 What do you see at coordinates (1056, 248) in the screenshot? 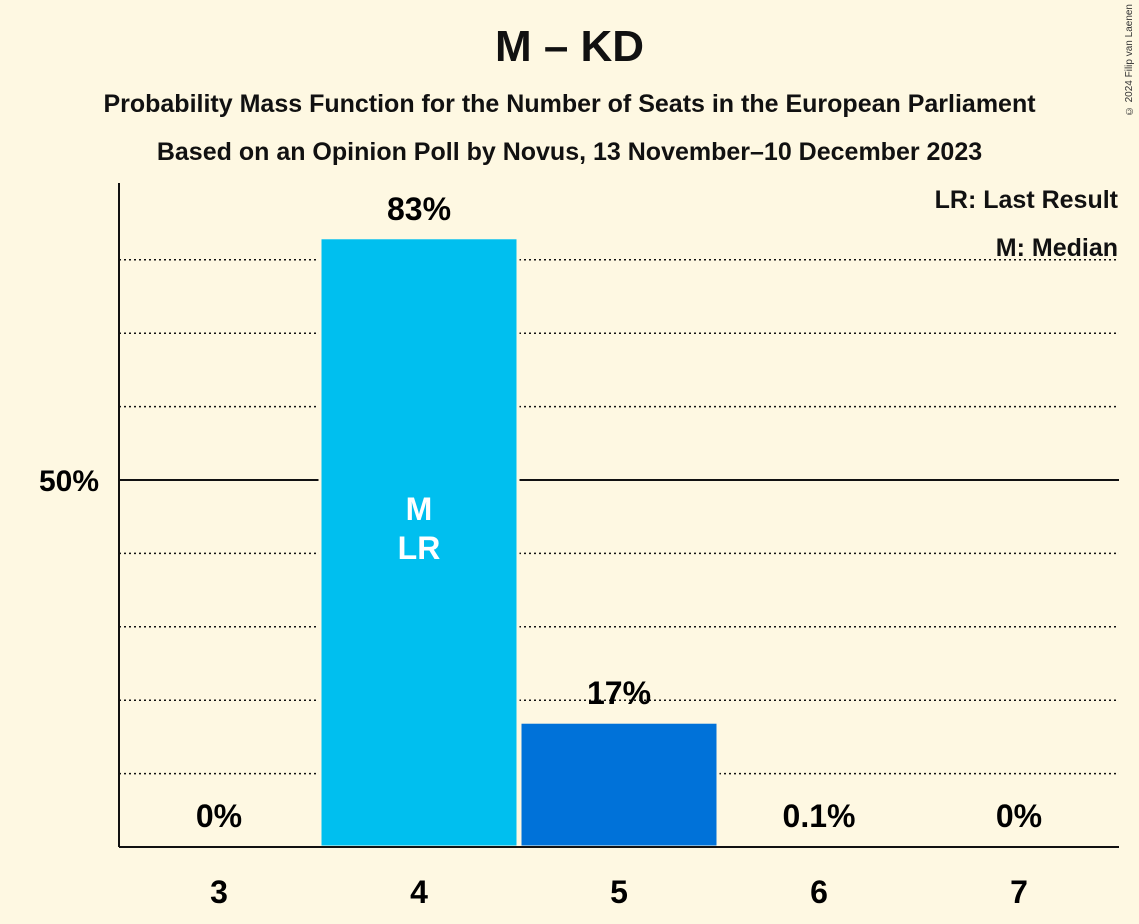
I see `legend-median: M: Median` at bounding box center [1056, 248].